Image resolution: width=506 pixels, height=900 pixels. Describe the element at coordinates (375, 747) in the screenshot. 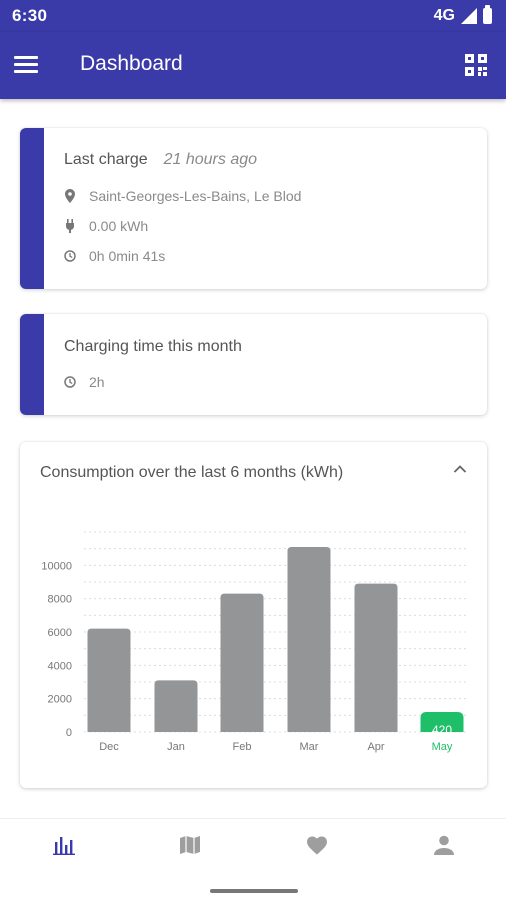

I see `x-tick-label: Apr` at that location.